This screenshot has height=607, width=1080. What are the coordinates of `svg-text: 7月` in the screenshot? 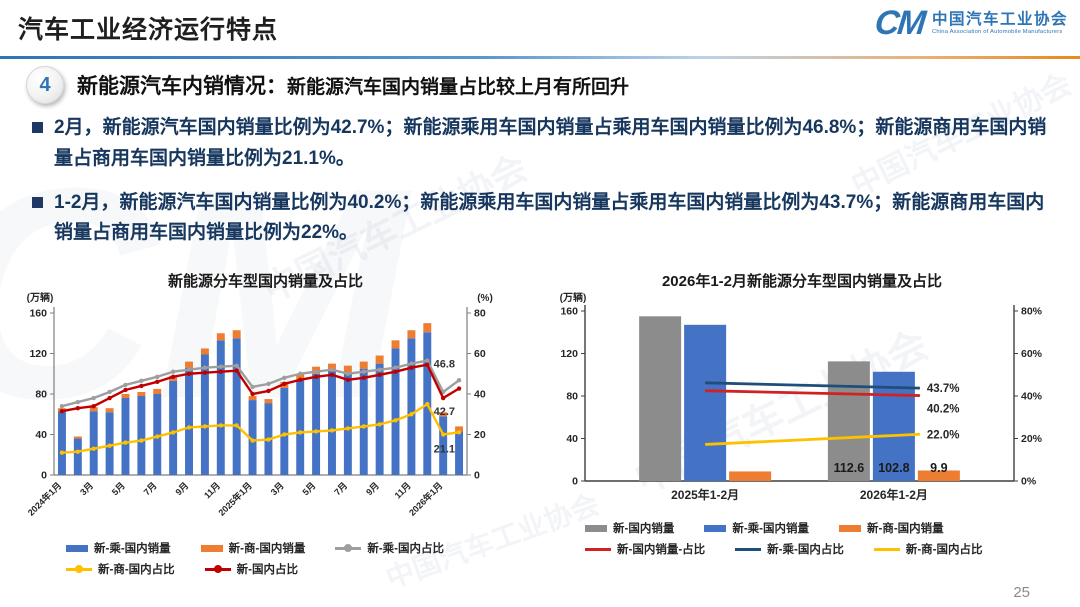 It's located at (340, 488).